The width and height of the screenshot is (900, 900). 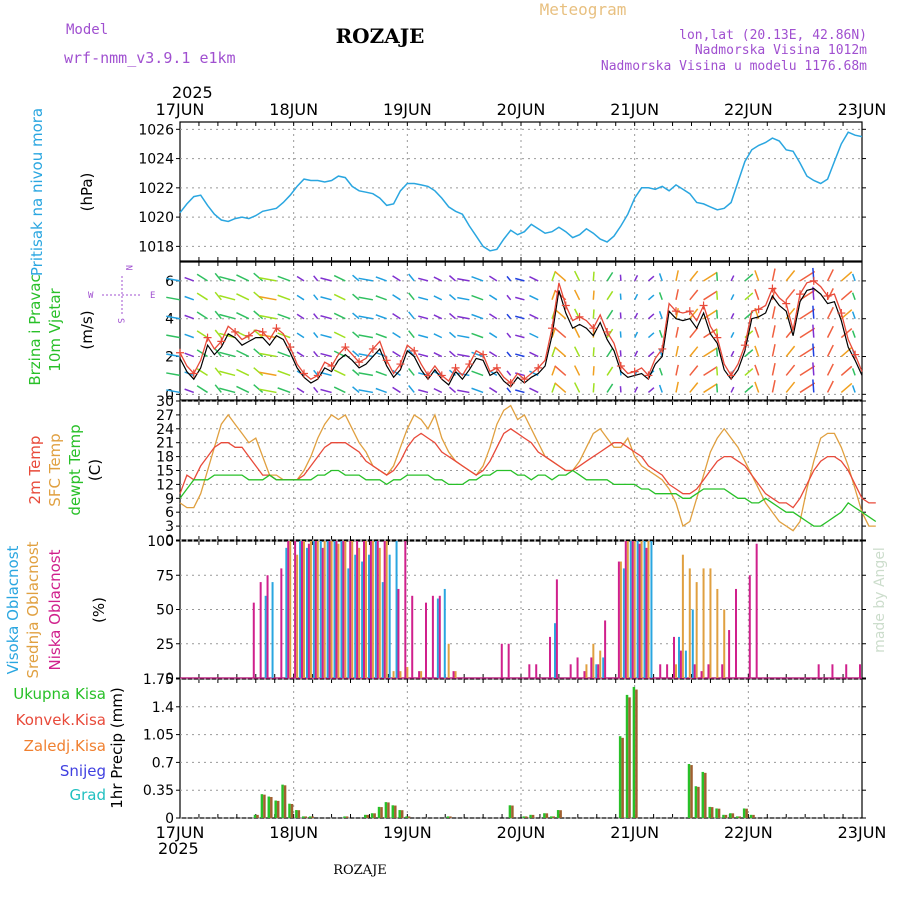 I want to click on top-day-label: 23JUN, so click(x=862, y=109).